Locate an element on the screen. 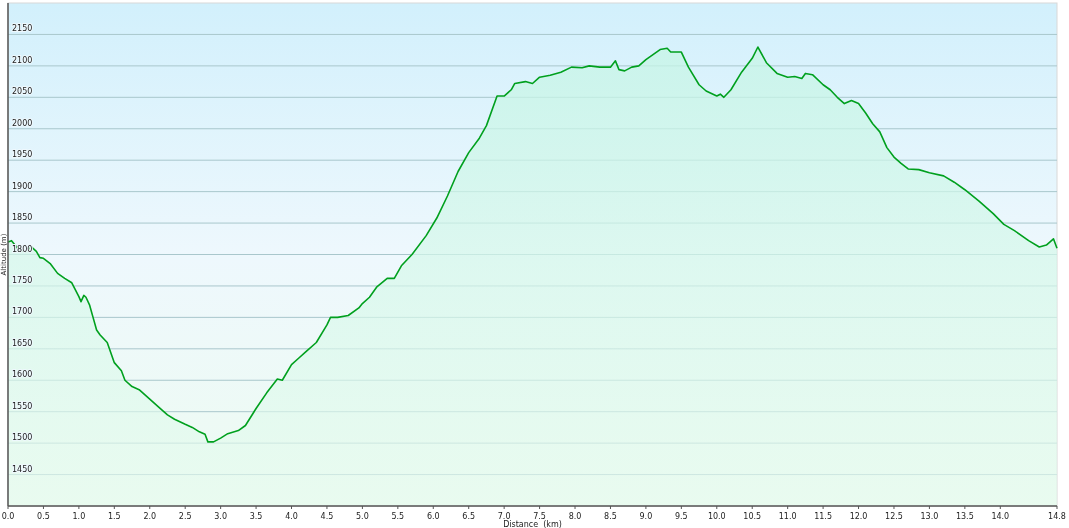 This screenshot has height=528, width=1069. y-tick-label: 1500 is located at coordinates (22, 438).